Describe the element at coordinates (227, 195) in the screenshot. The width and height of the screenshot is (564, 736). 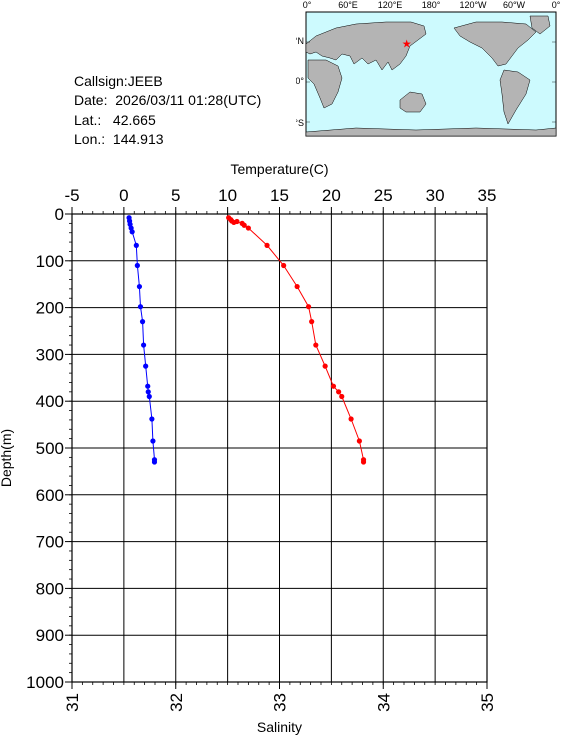
I see `temperature-tick-label: 10` at that location.